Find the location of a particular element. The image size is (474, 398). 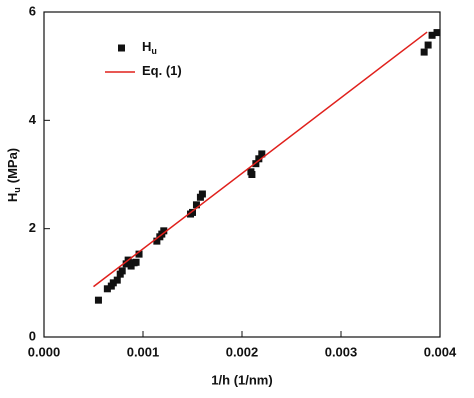

legend-name: Eq. (1) is located at coordinates (162, 70).